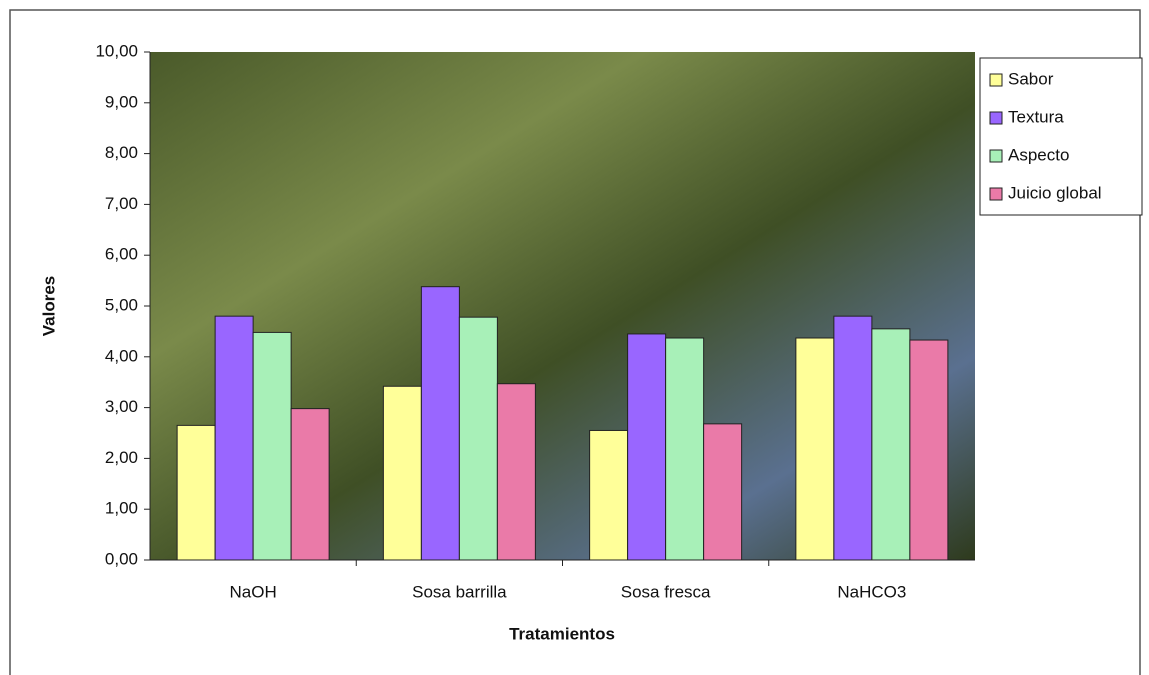 The height and width of the screenshot is (675, 1149). Describe the element at coordinates (121, 558) in the screenshot. I see `y-tick-label: 0,00` at that location.